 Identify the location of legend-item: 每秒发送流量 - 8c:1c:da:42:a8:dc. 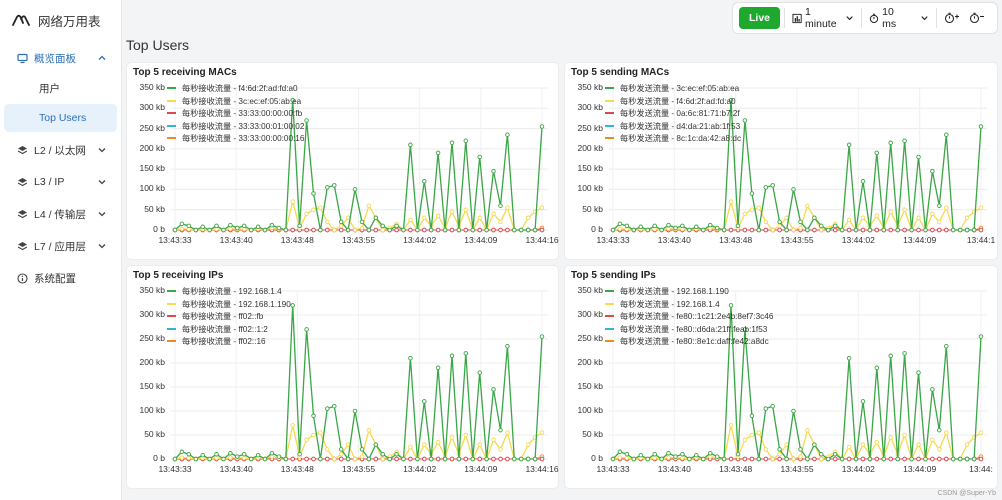
(673, 138).